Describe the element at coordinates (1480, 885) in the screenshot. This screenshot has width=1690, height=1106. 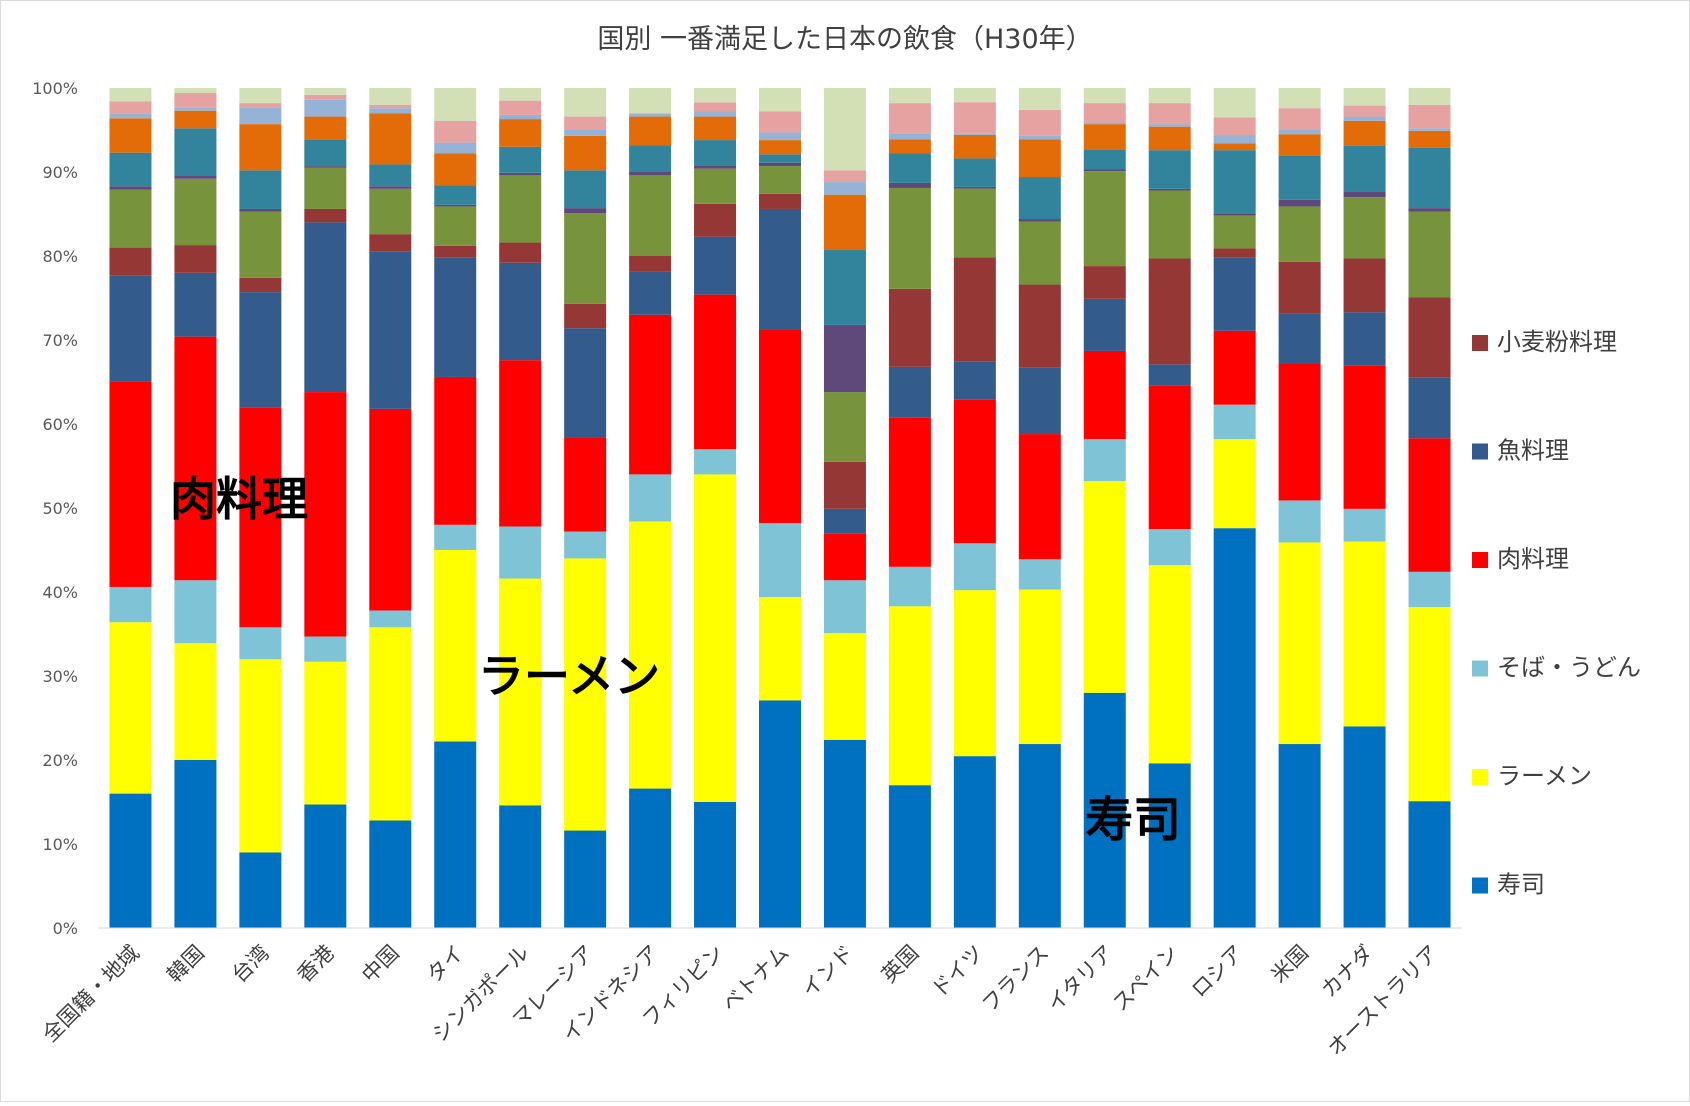
I see `legend-swatch` at that location.